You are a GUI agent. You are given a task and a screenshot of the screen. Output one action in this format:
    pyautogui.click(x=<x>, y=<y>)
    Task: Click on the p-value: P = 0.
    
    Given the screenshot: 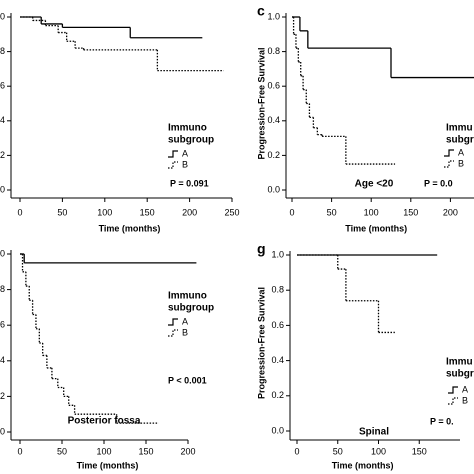 What is the action you would take?
    pyautogui.click(x=442, y=421)
    